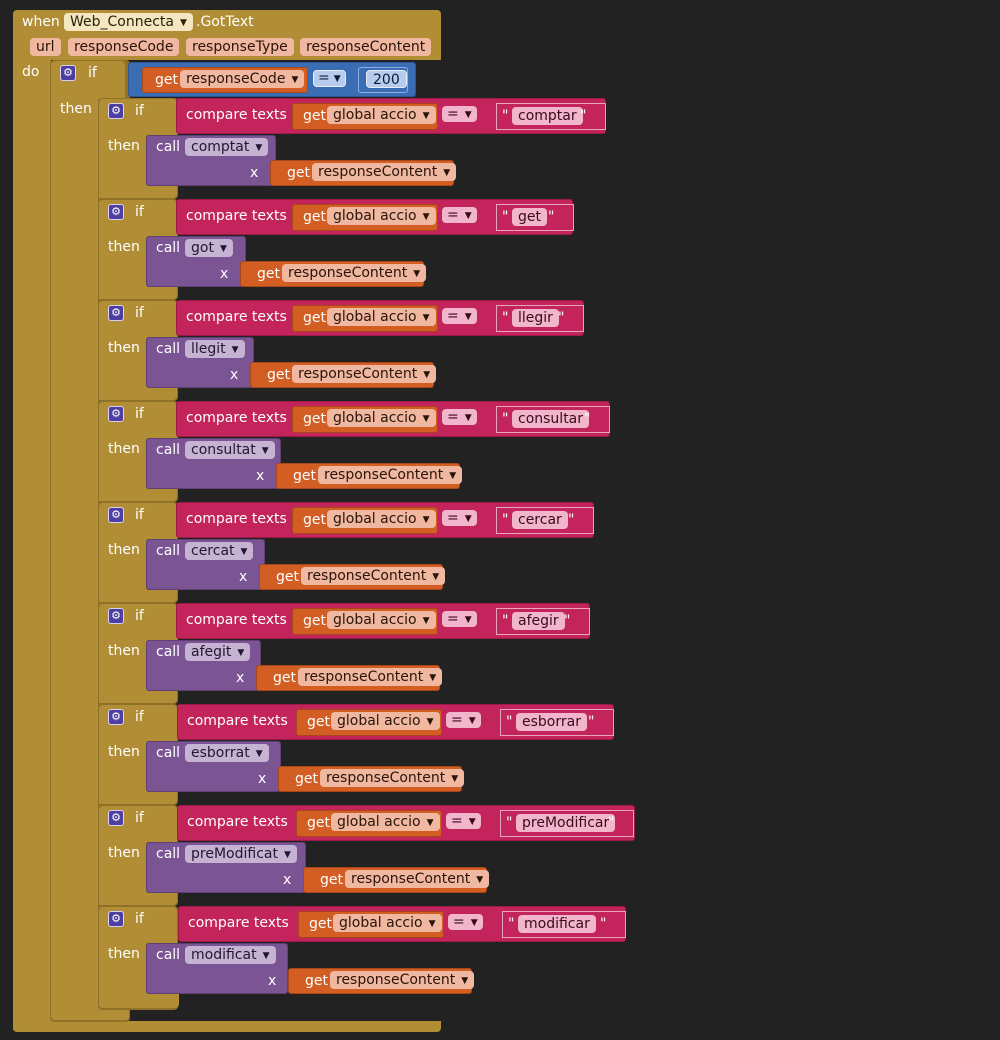 This screenshot has width=1000, height=1040. What do you see at coordinates (208, 349) in the screenshot?
I see `procedure-name: llegit` at bounding box center [208, 349].